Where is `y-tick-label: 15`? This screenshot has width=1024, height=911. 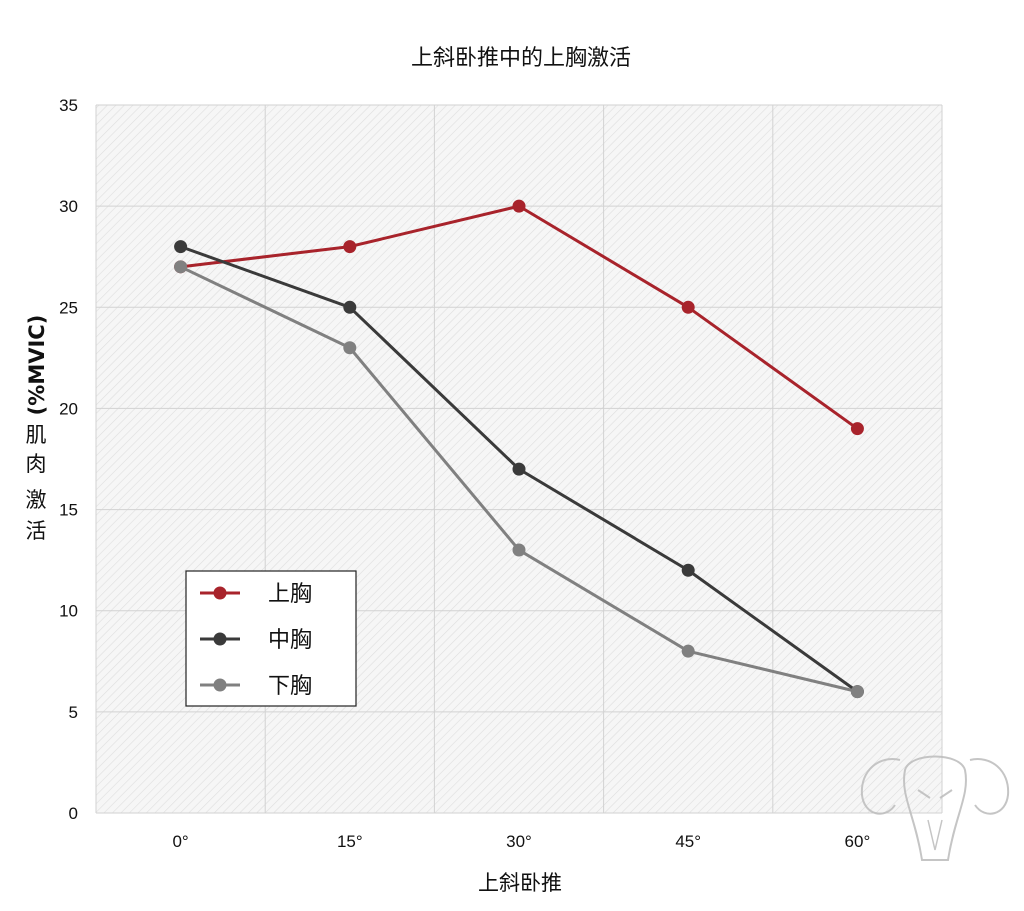
y-tick-label: 15 is located at coordinates (68, 510).